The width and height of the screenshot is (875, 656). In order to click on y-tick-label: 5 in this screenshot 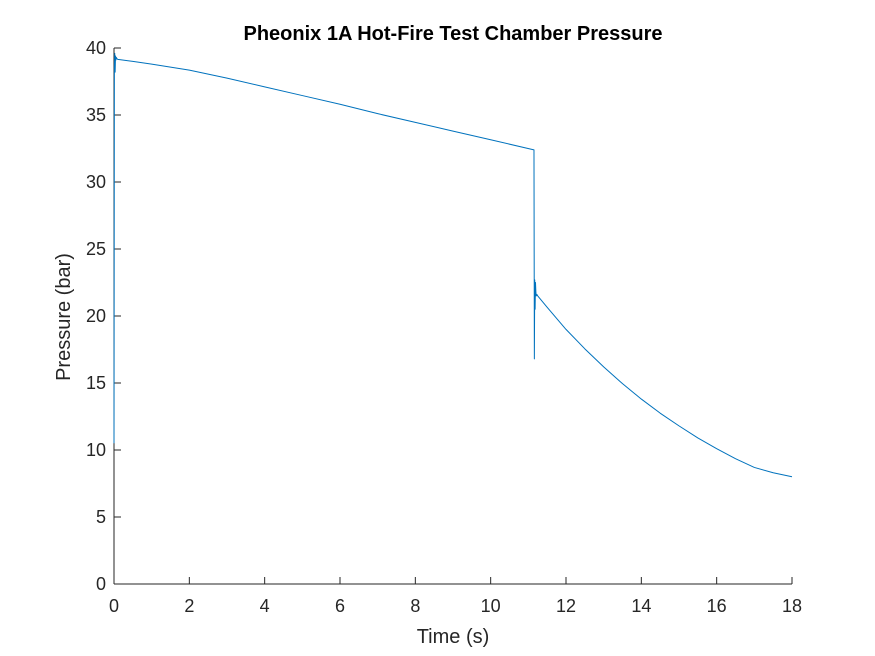, I will do `click(101, 517)`.